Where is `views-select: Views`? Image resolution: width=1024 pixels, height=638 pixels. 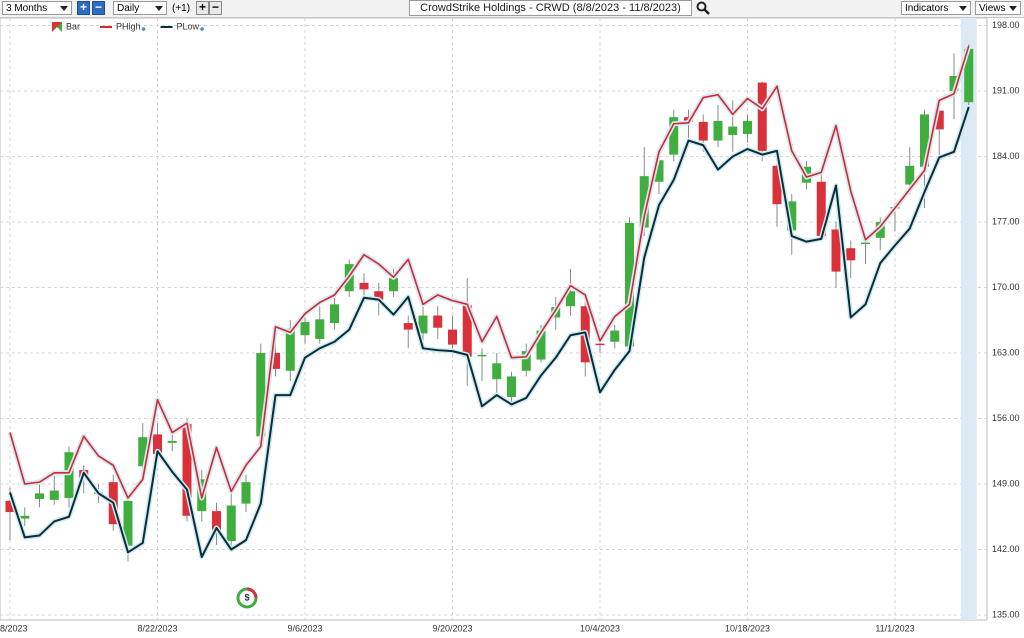 views-select: Views is located at coordinates (998, 8).